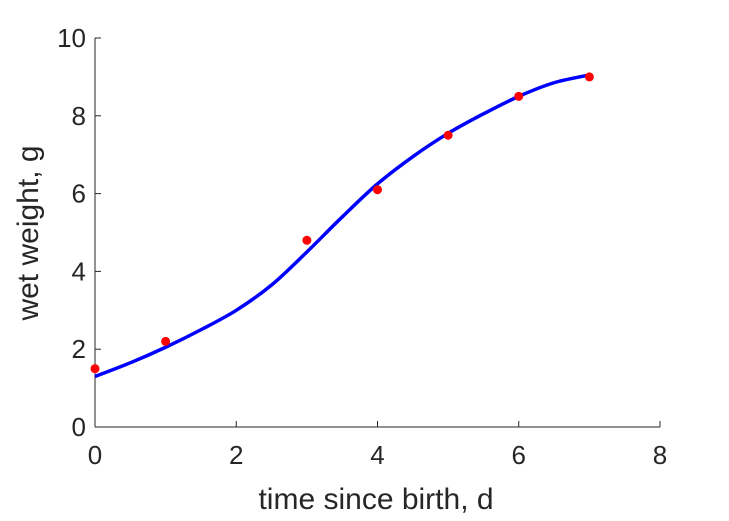 This screenshot has height=521, width=729. Describe the element at coordinates (519, 455) in the screenshot. I see `x-tick-label: 6` at that location.